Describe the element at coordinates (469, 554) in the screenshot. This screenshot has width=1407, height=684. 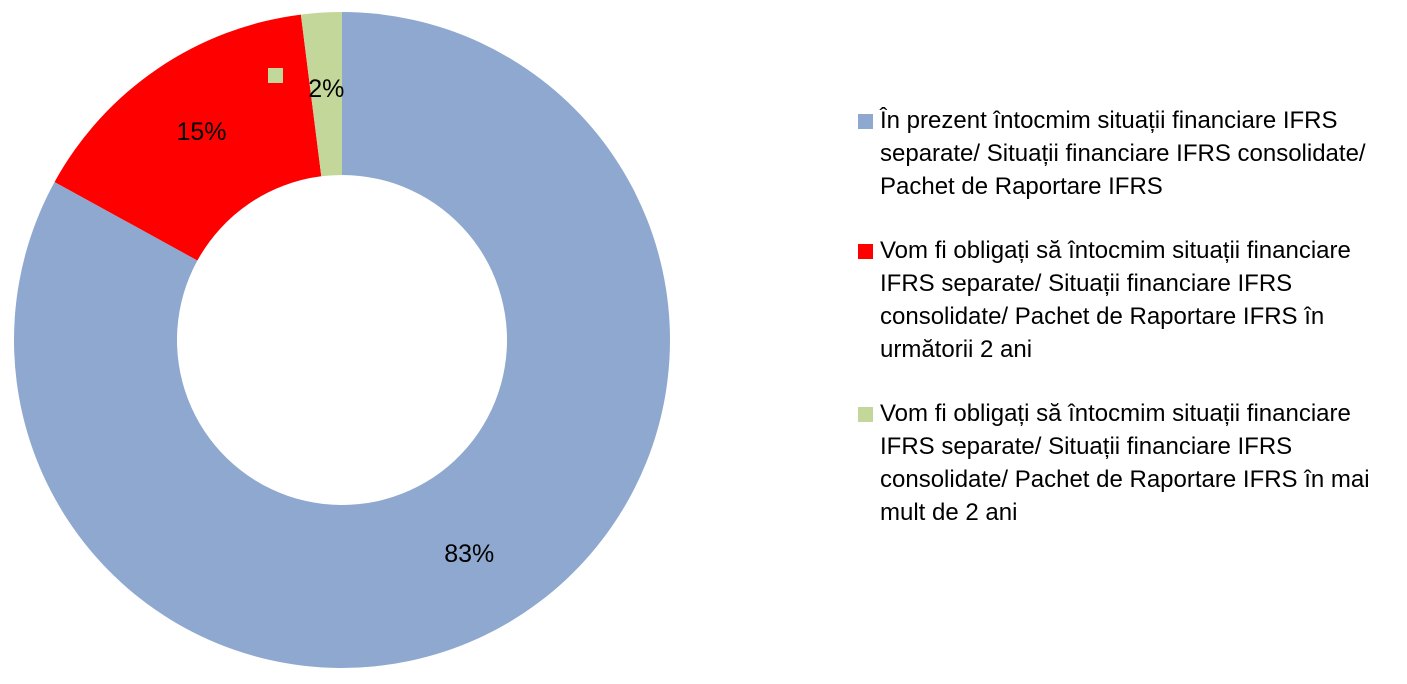
I see `data-label: 83%` at that location.